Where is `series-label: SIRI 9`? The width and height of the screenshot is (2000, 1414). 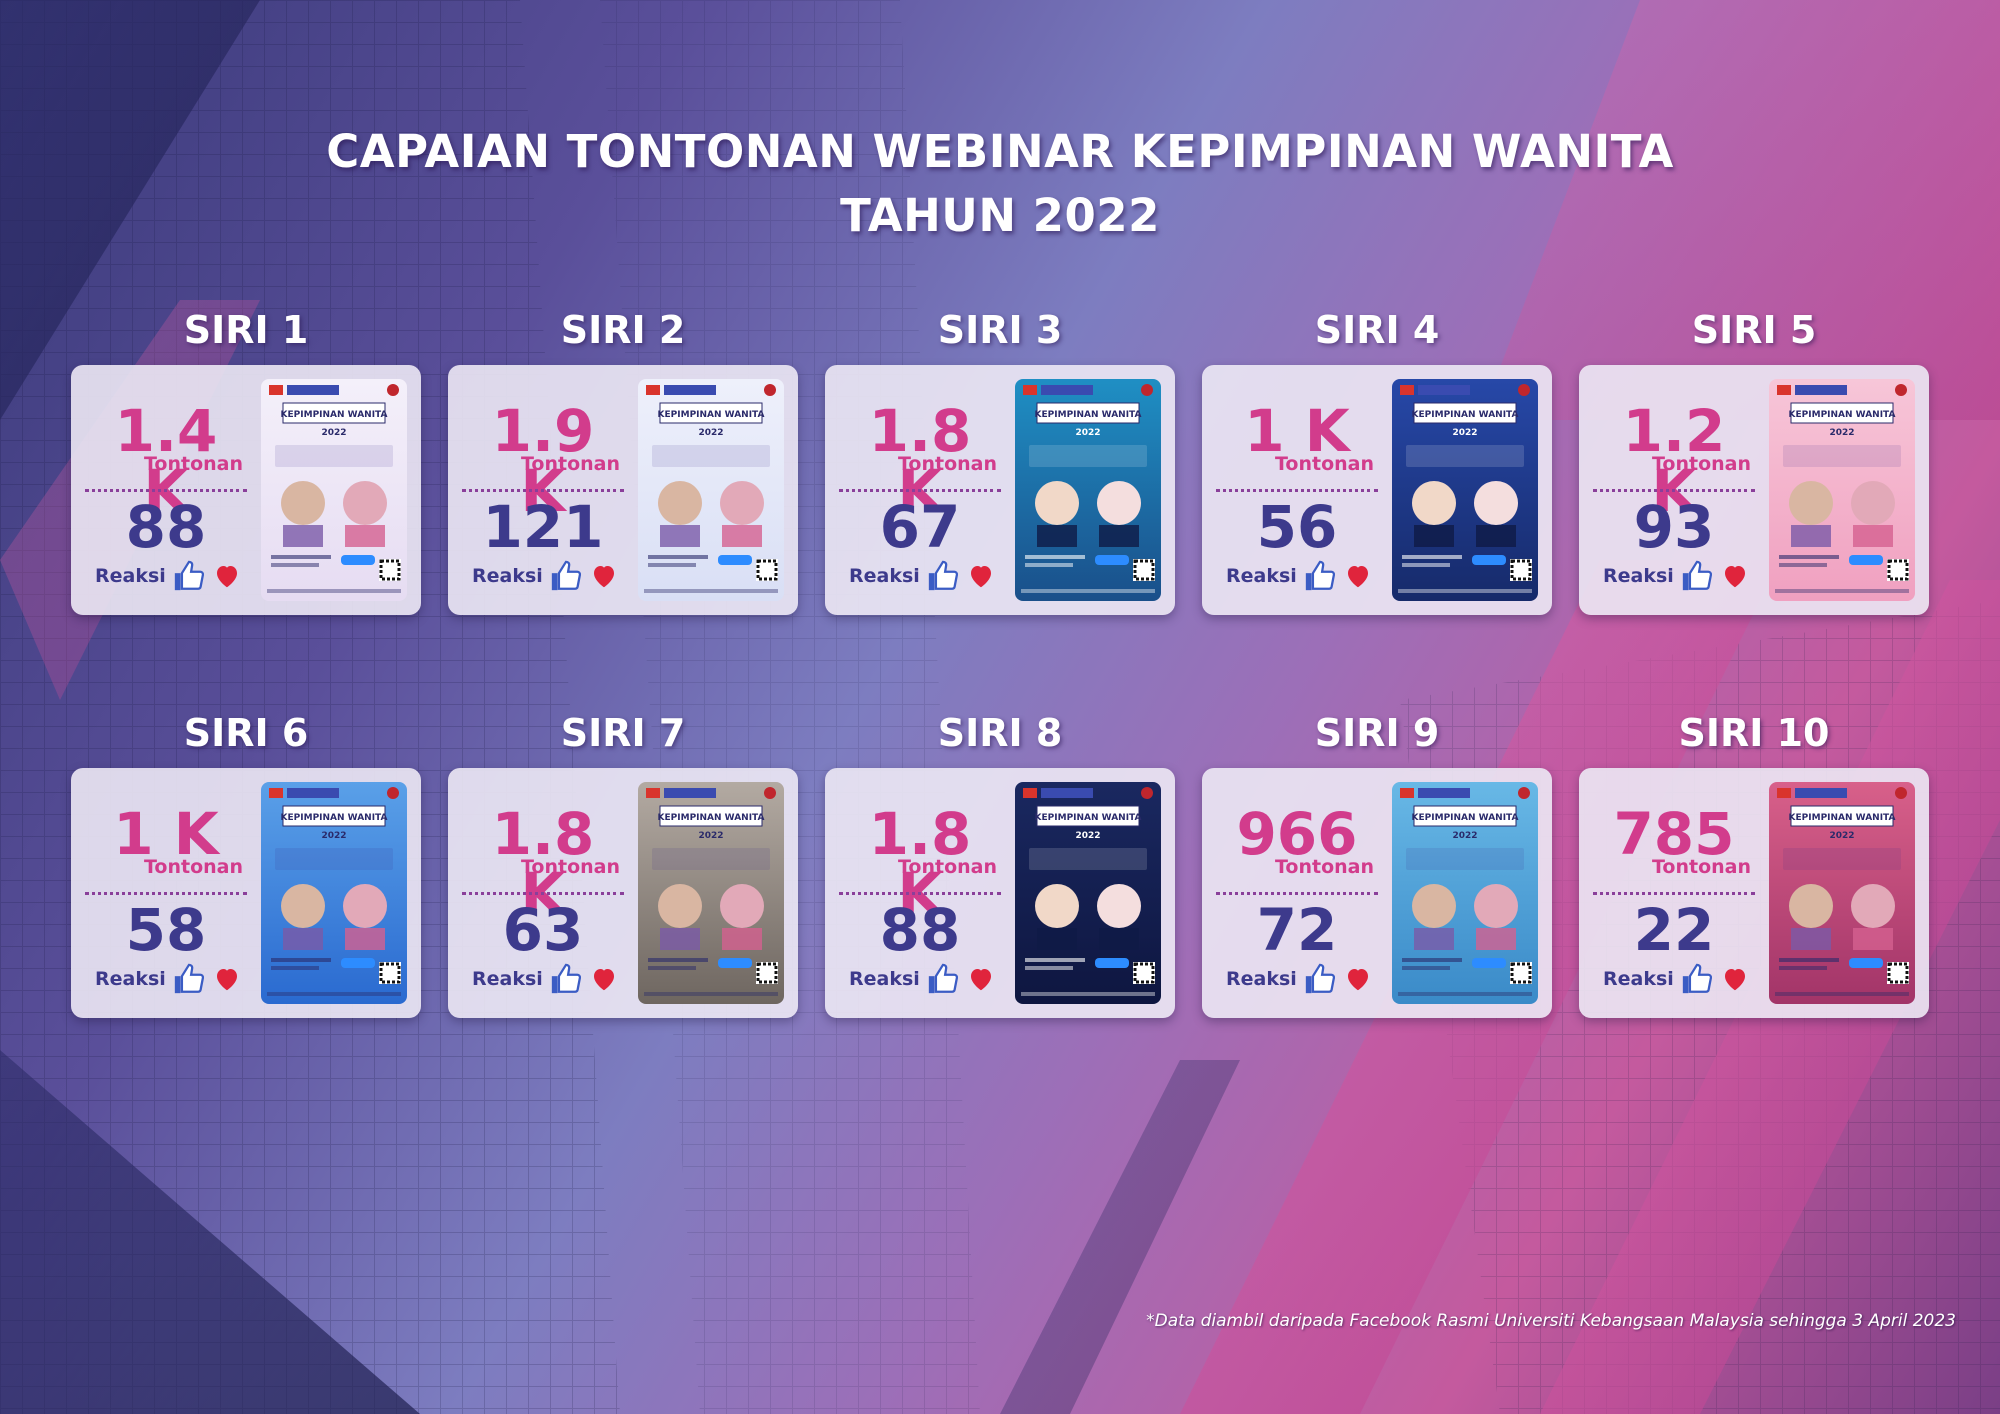 series-label: SIRI 9 is located at coordinates (1377, 733).